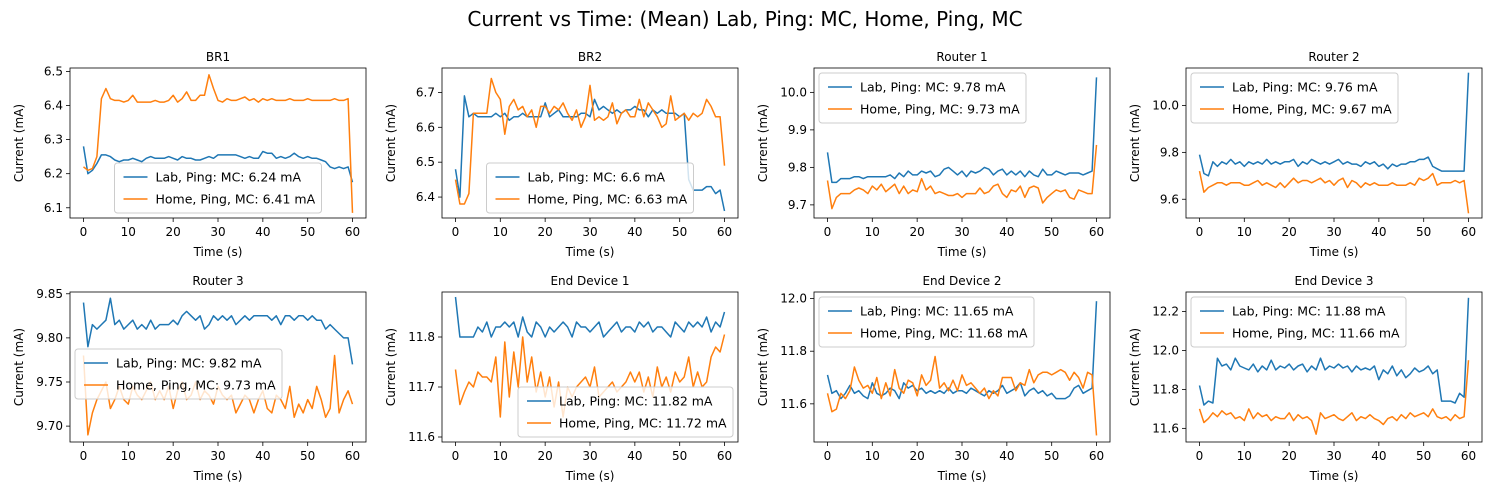 The height and width of the screenshot is (495, 1489). Describe the element at coordinates (1165, 311) in the screenshot. I see `y-tick-label: 12.2` at that location.